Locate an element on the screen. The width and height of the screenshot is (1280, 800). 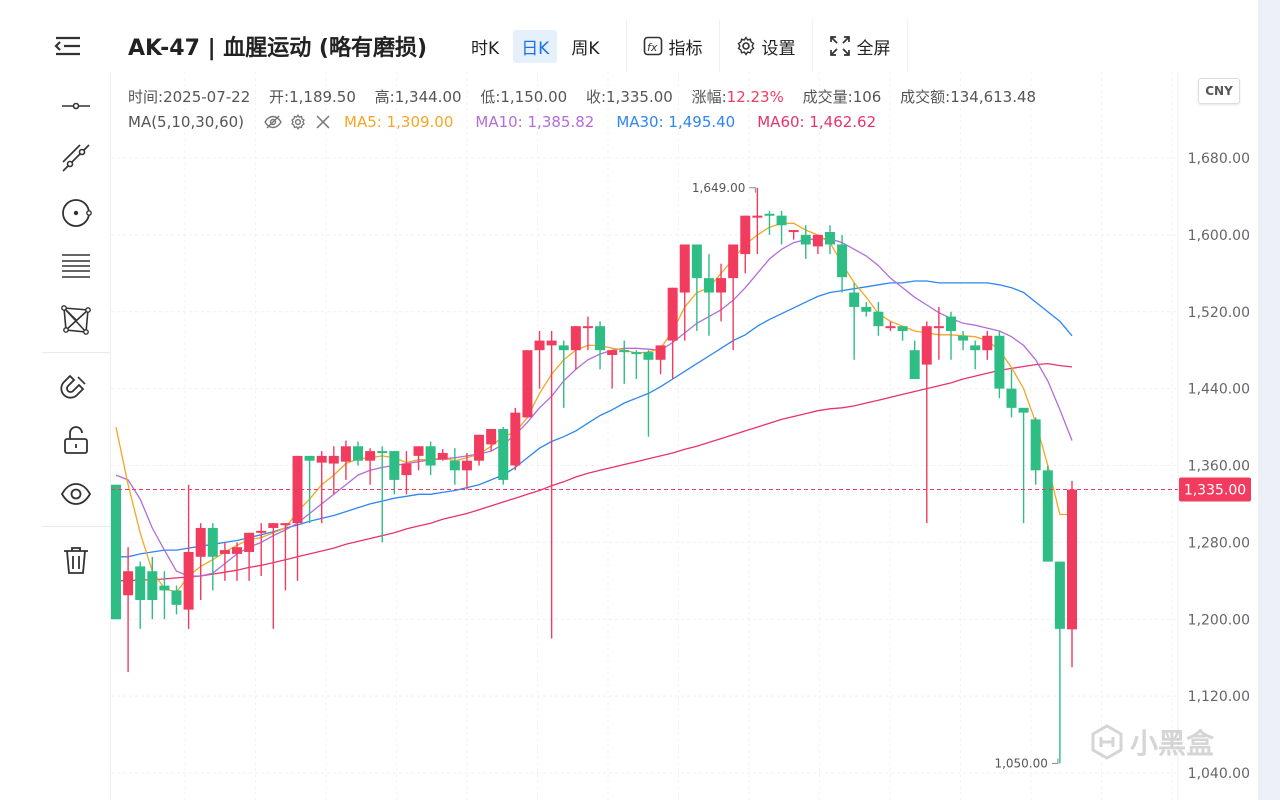
page-title: AK-47 | 血腥运动 (略有磨损) is located at coordinates (278, 48).